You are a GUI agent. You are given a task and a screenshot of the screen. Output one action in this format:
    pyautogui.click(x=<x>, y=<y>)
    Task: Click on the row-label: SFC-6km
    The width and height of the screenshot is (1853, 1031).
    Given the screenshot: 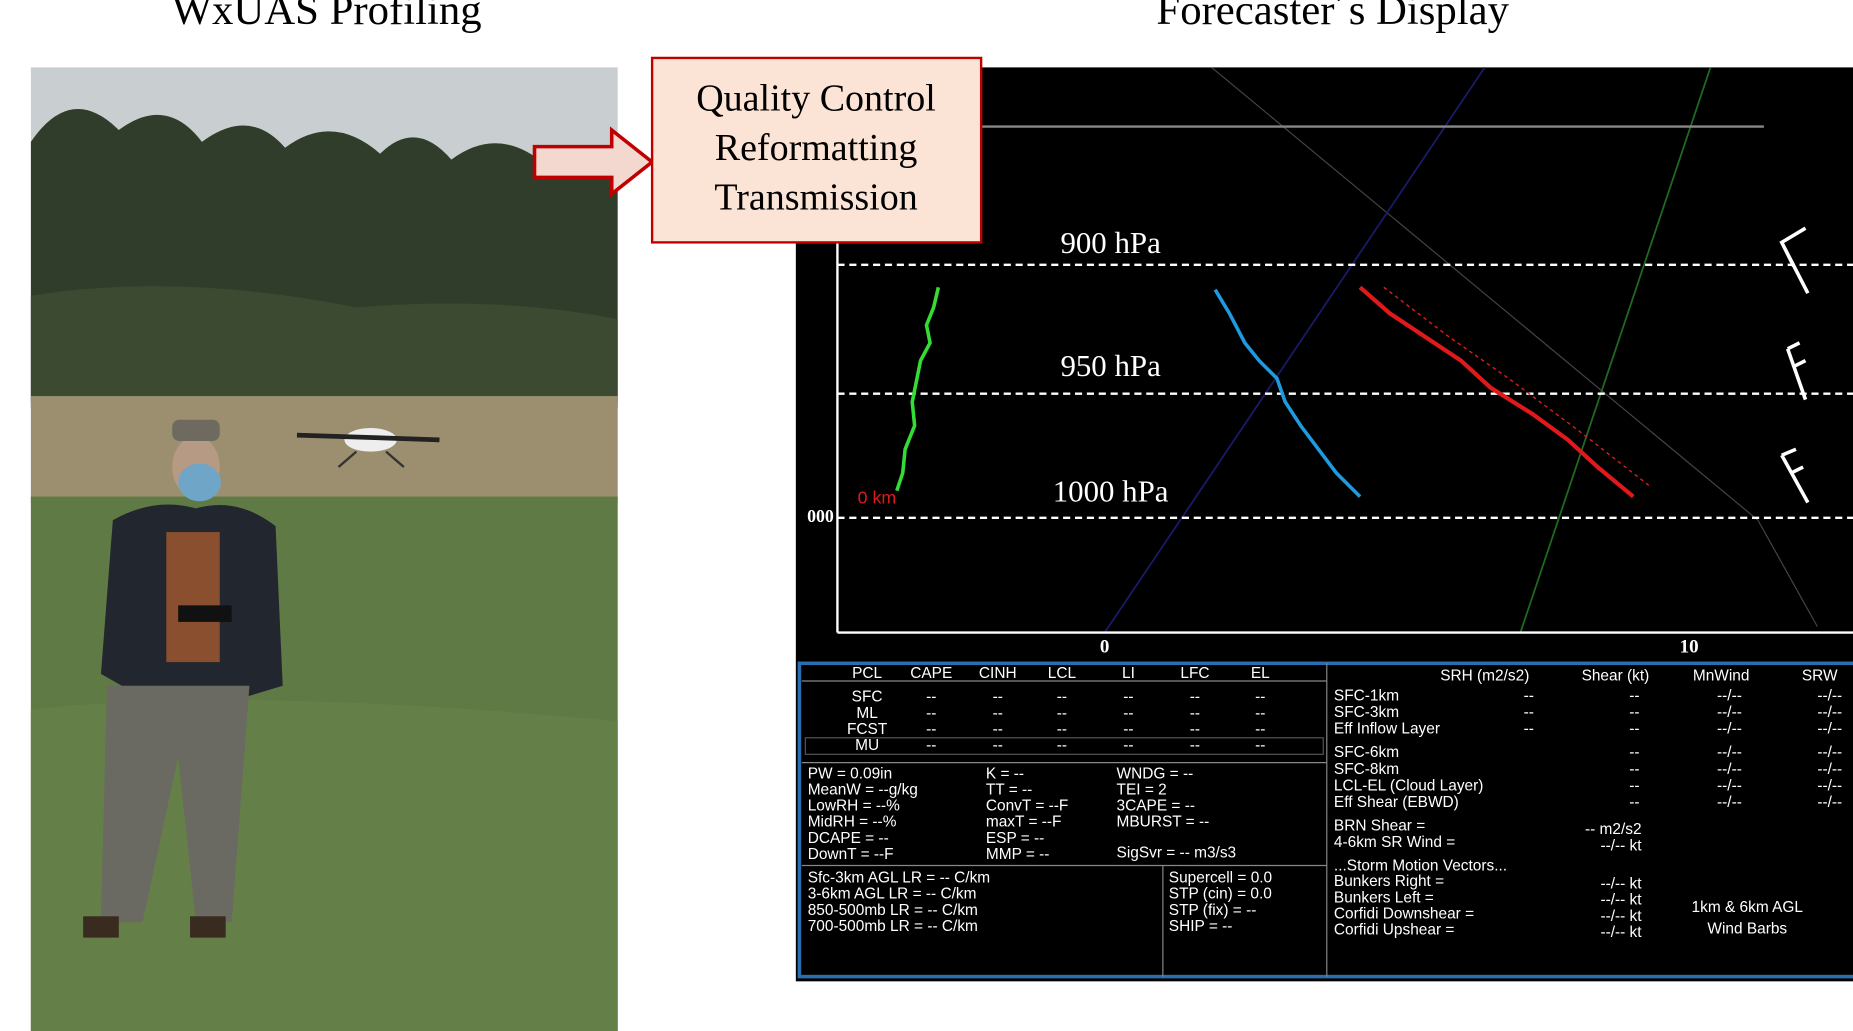 What is the action you would take?
    pyautogui.click(x=1366, y=752)
    